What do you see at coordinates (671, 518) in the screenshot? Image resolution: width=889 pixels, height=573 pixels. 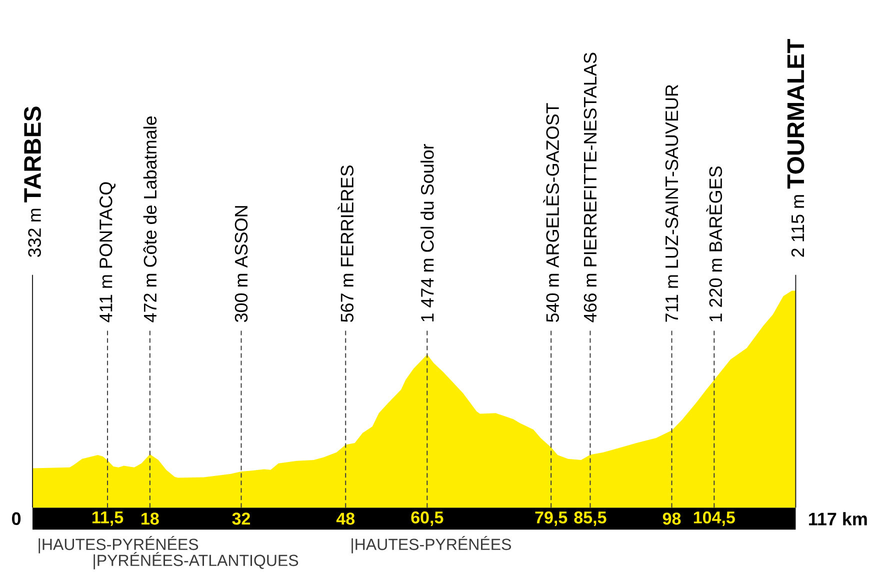 I see `x-tick-label: 98` at bounding box center [671, 518].